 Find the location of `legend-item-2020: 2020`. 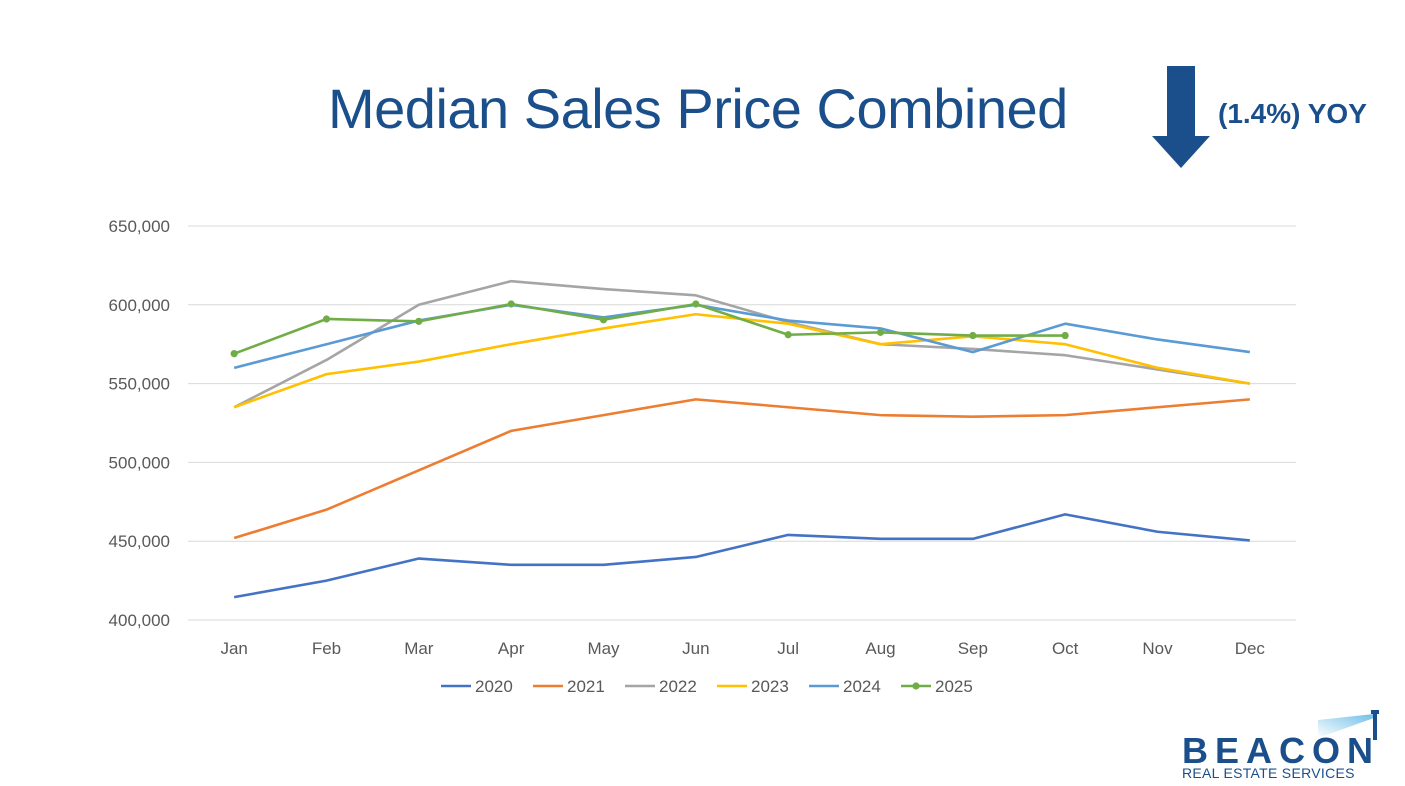

legend-item-2020: 2020 is located at coordinates (477, 686).